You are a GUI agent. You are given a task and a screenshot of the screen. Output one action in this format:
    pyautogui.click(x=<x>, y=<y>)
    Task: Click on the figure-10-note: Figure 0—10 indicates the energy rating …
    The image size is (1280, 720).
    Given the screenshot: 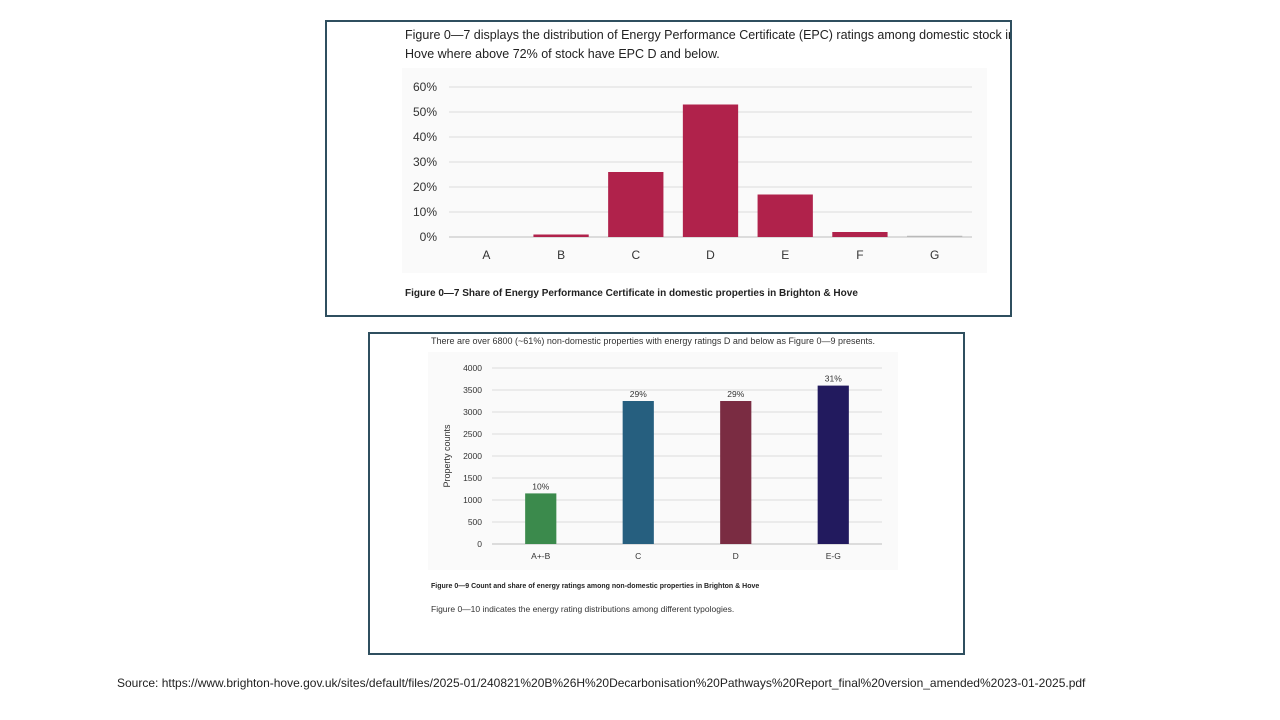 What is the action you would take?
    pyautogui.click(x=583, y=609)
    